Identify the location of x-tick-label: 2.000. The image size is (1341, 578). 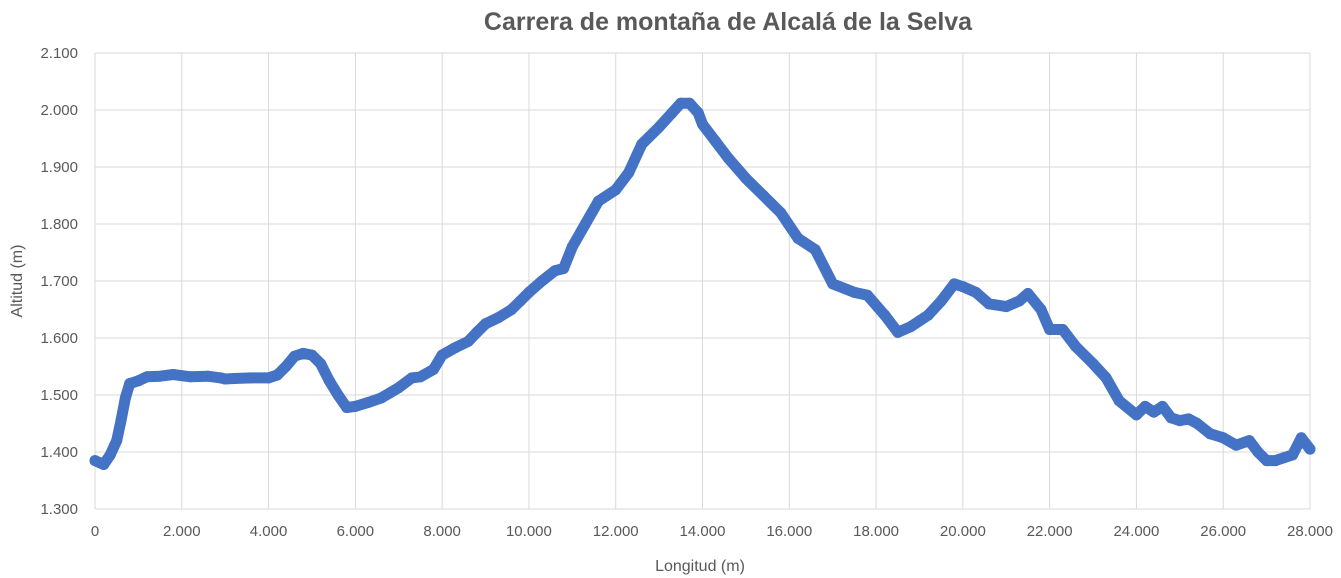
(182, 531).